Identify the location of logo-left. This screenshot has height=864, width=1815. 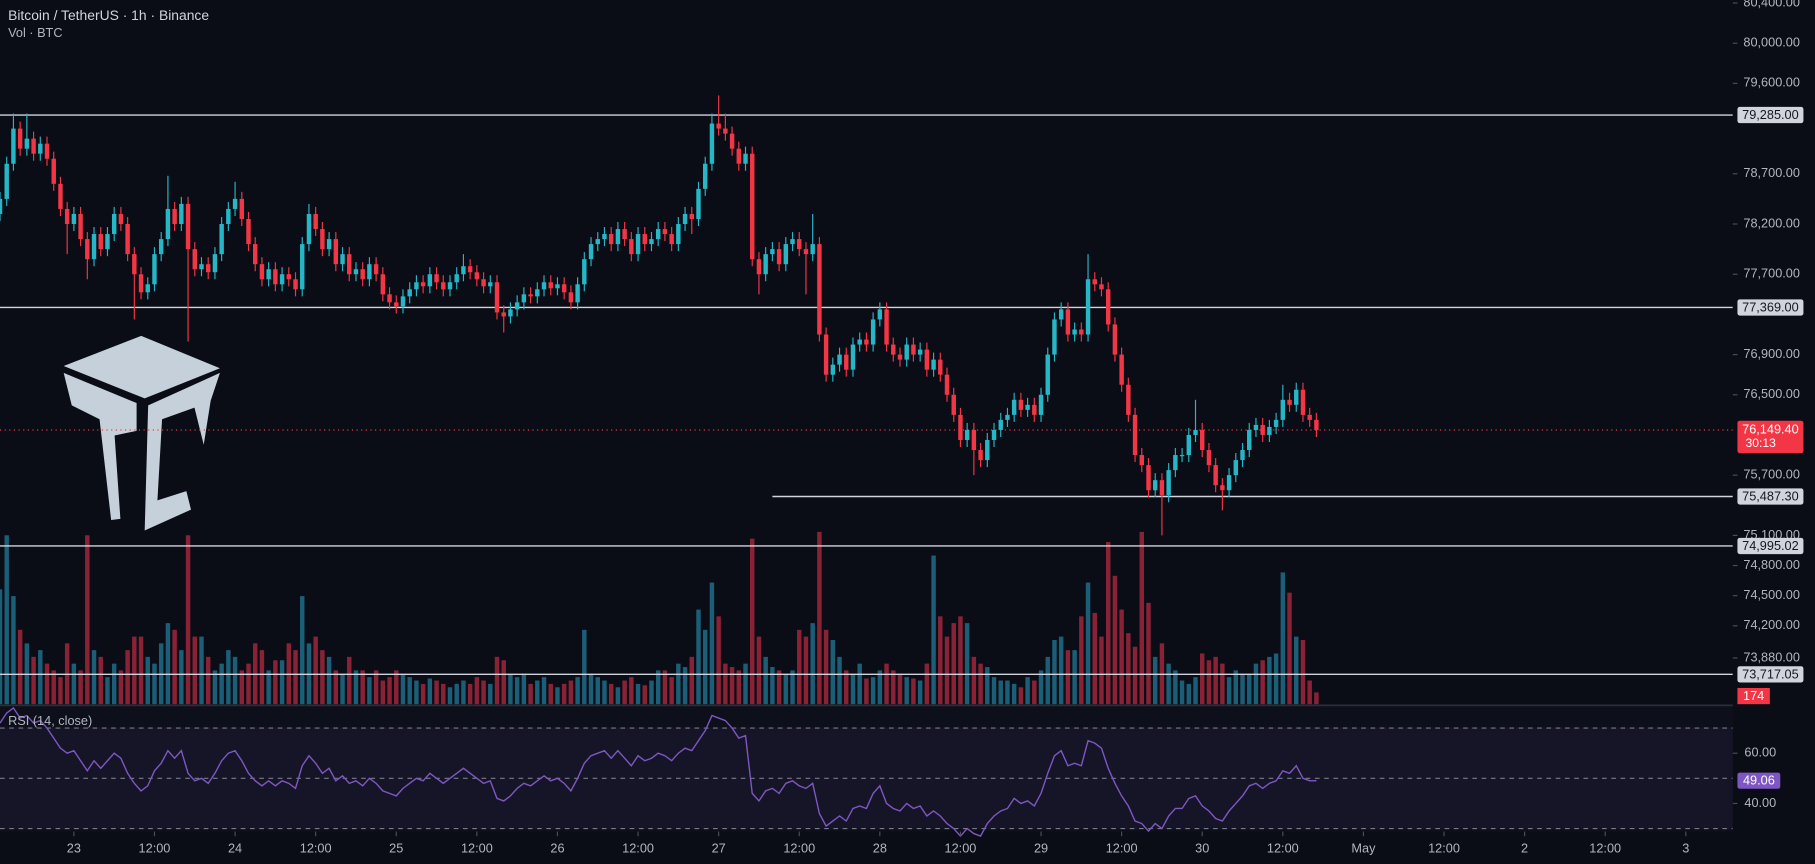
(100, 446).